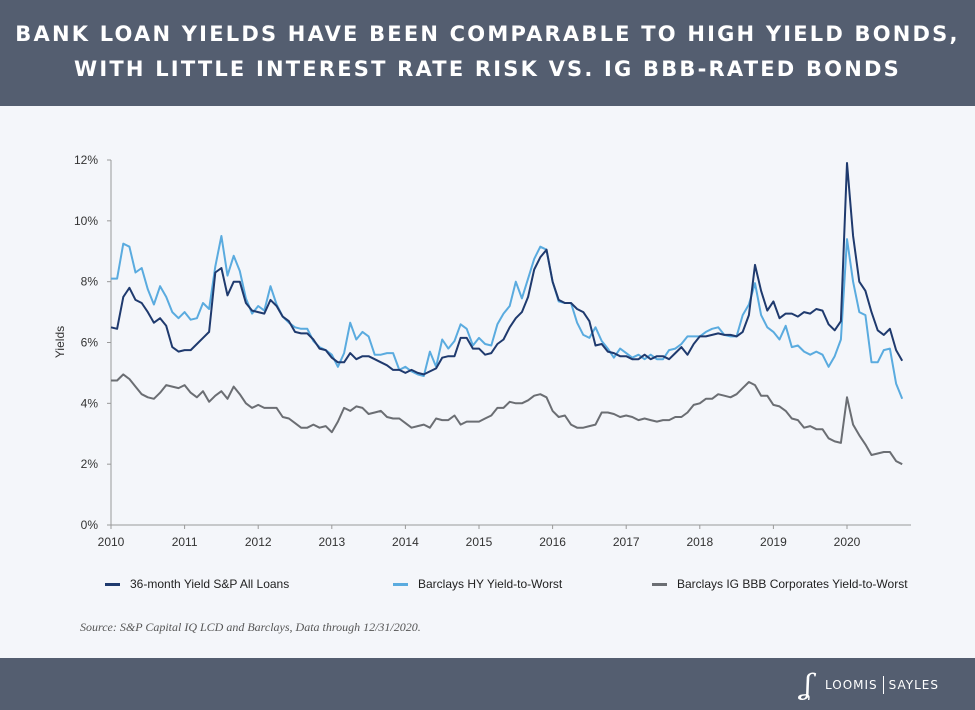 Image resolution: width=975 pixels, height=710 pixels. Describe the element at coordinates (773, 542) in the screenshot. I see `x-tick-label: 2019` at that location.